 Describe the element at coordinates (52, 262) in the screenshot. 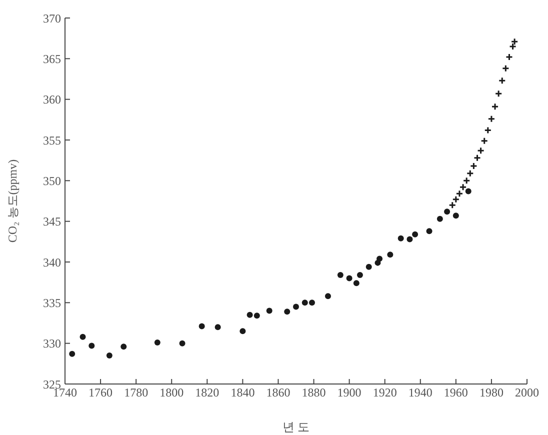

I see `y-tick-label: 340` at that location.